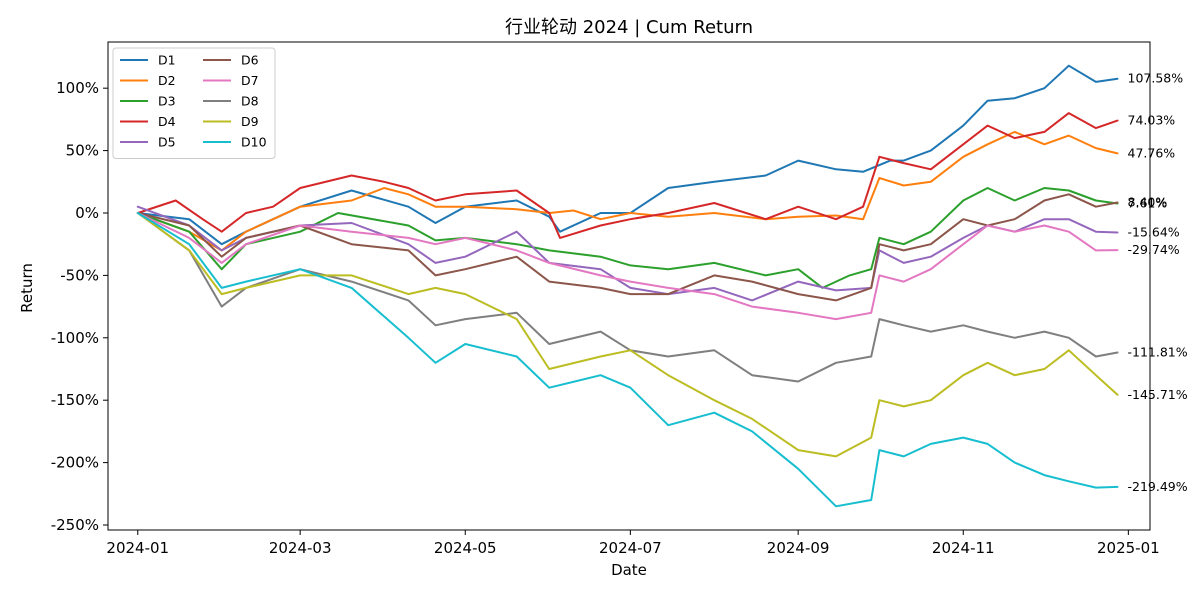 The image size is (1200, 600). Describe the element at coordinates (629, 570) in the screenshot. I see `x-axis-label: Date` at that location.